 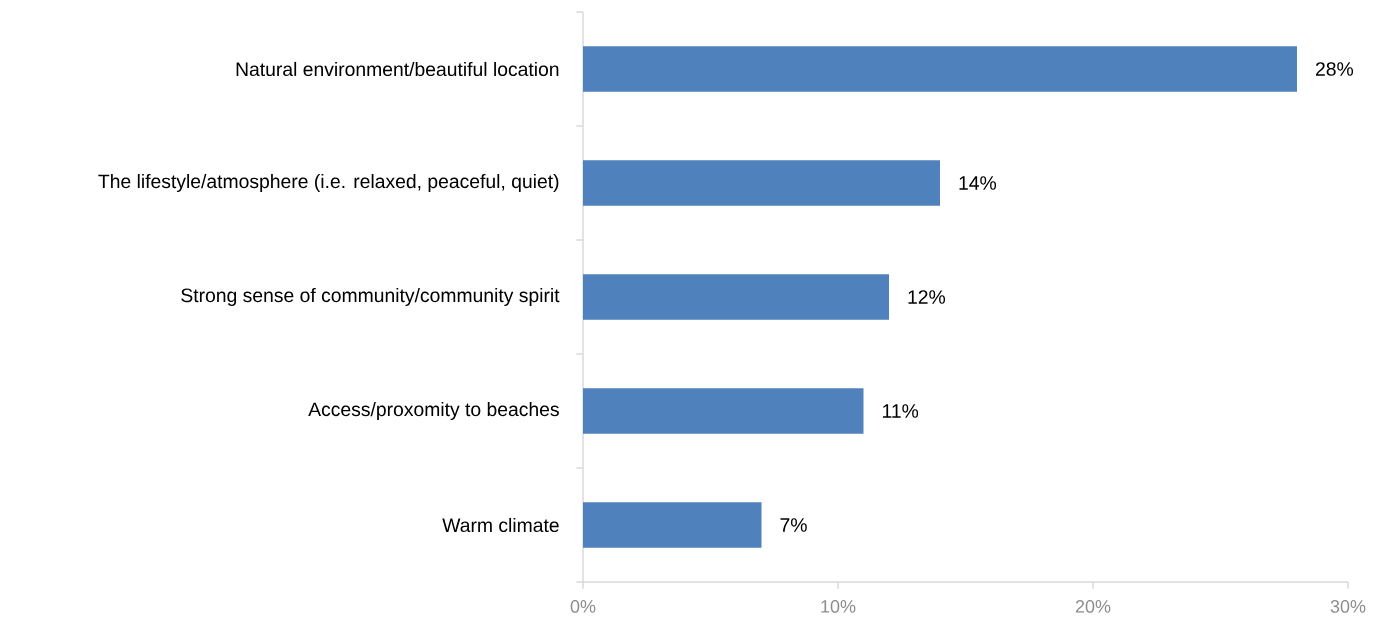 What do you see at coordinates (328, 183) in the screenshot?
I see `y-tick-label: The lifestyle/atmosphere (i.e. relaxed, peaceful, quiet)` at bounding box center [328, 183].